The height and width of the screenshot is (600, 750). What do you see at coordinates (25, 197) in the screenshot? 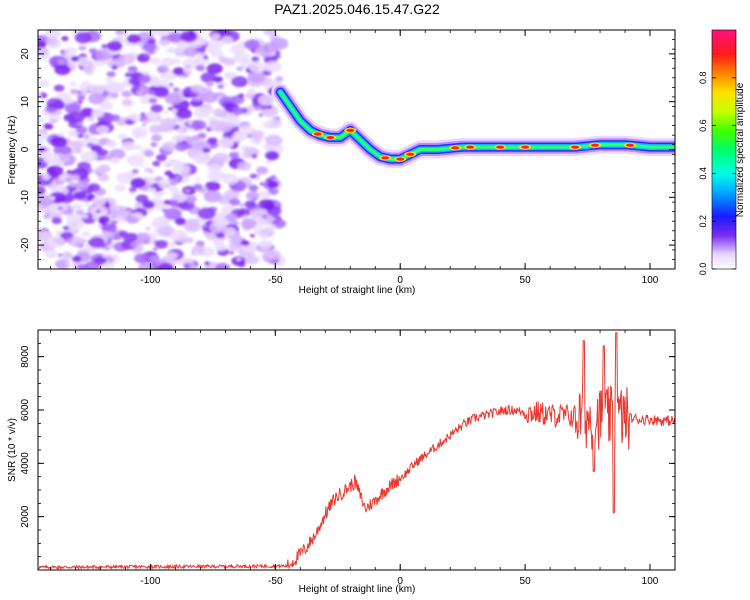
I see `spectrogram-ytick-label: -10` at bounding box center [25, 197].